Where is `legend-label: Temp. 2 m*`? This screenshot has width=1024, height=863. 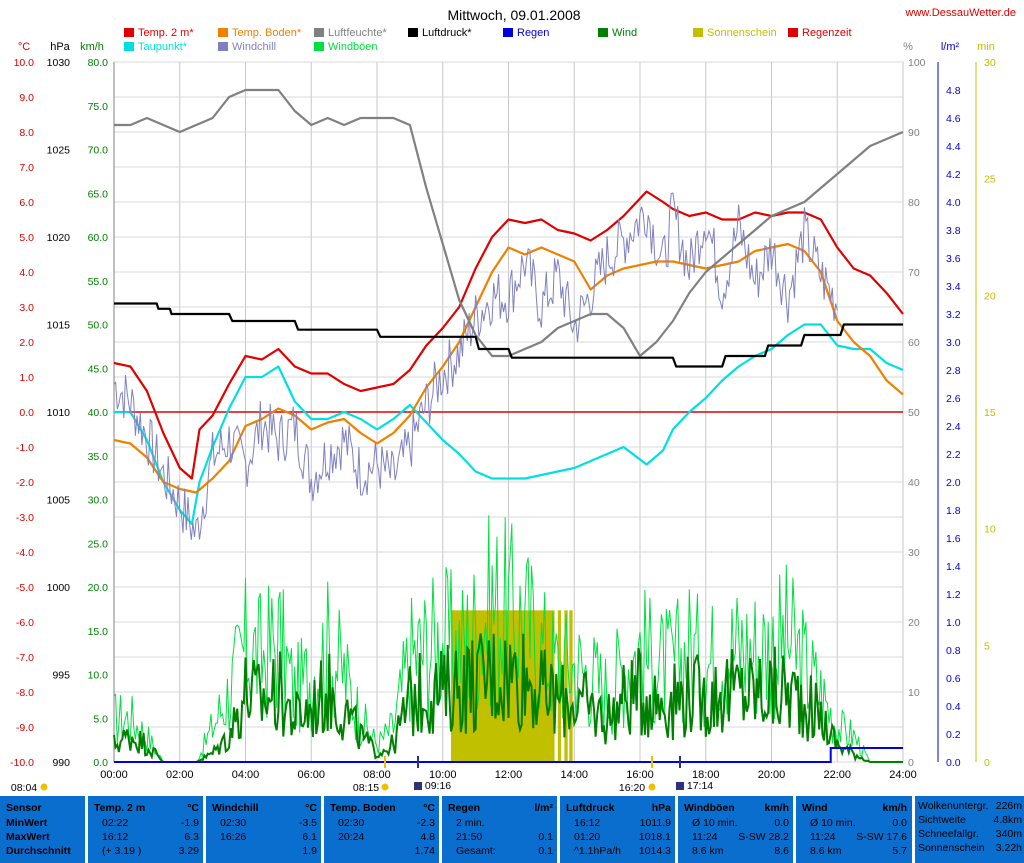 legend-label: Temp. 2 m* is located at coordinates (166, 33).